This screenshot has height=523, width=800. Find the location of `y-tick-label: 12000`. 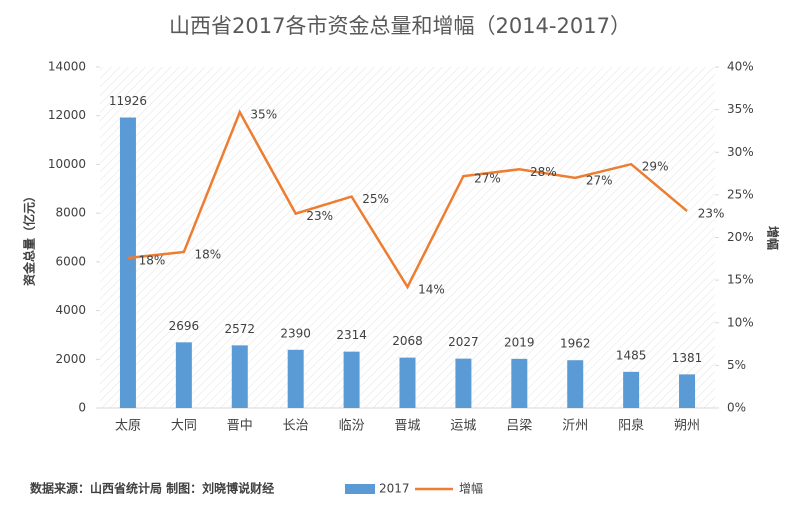

y-tick-label: 12000 is located at coordinates (67, 115).